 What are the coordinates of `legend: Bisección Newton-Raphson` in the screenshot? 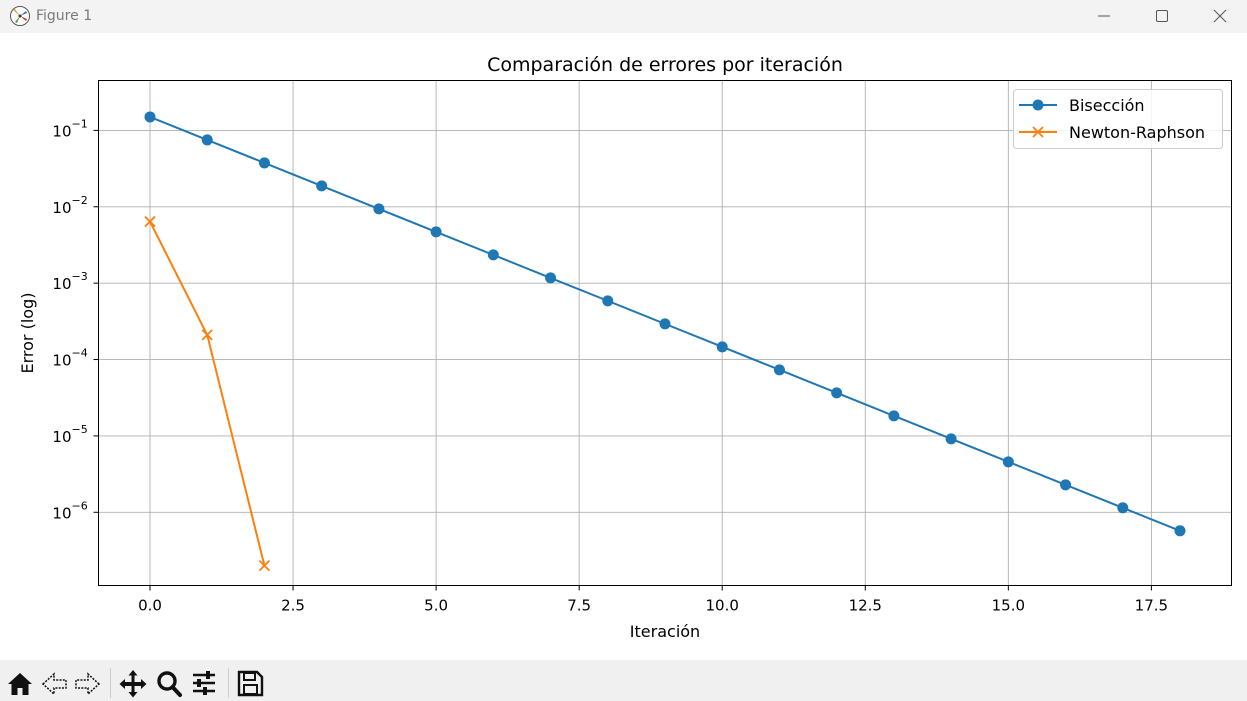 It's located at (1118, 119).